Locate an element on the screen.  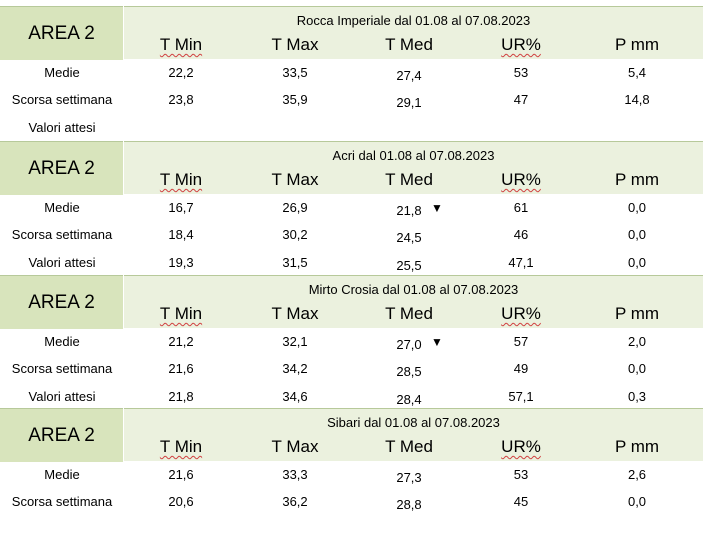
table-cell: 45 is located at coordinates (521, 501).